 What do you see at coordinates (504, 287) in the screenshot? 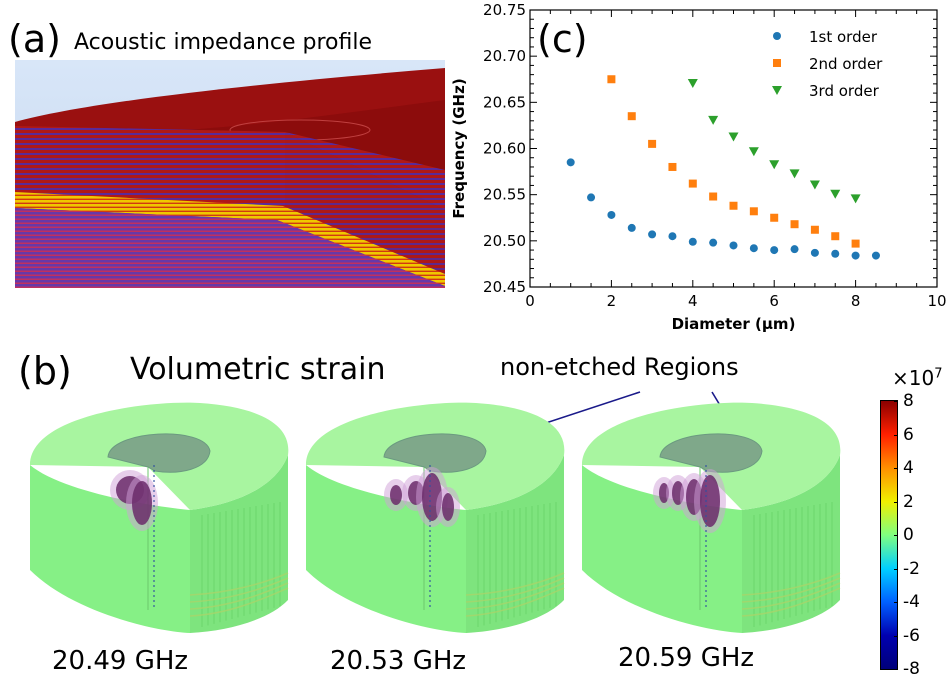
I see `y-tick-label: 20.45` at bounding box center [504, 287].